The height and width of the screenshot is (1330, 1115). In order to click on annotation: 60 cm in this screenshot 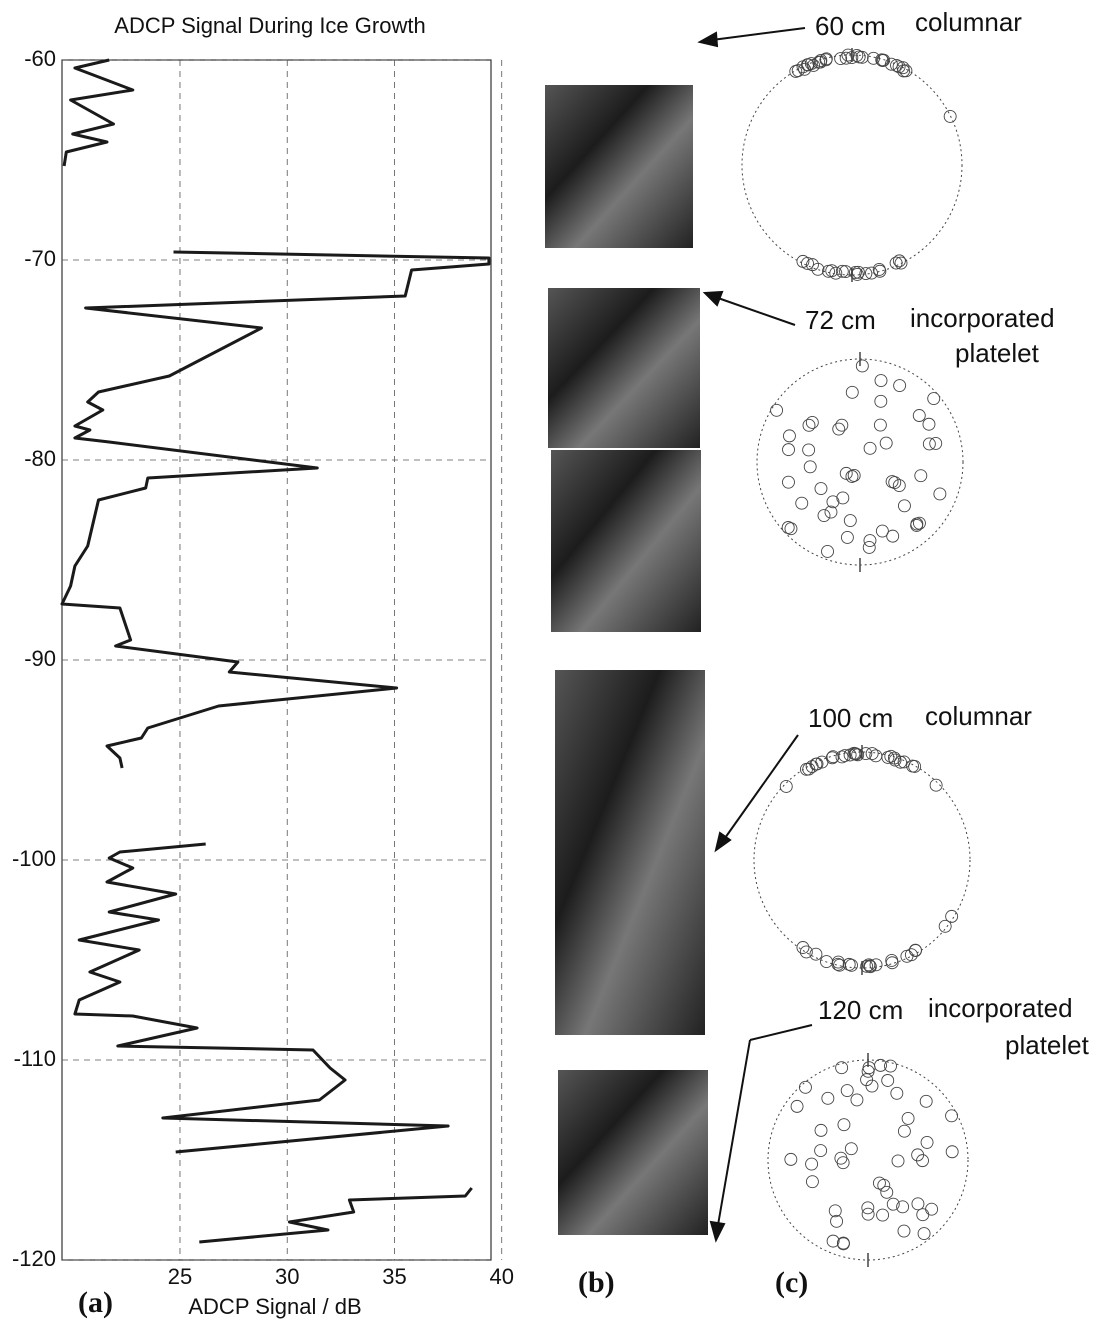, I will do `click(850, 26)`.